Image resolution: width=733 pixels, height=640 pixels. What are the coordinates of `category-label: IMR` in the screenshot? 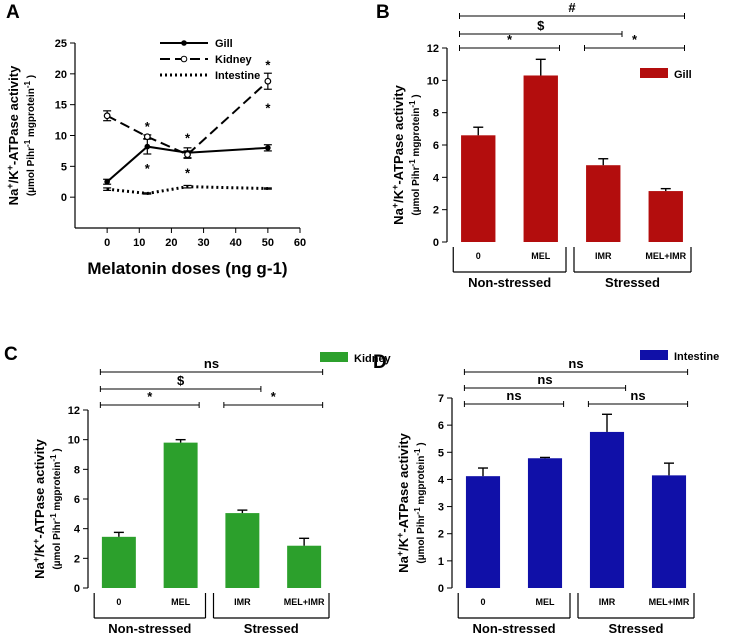 It's located at (603, 256).